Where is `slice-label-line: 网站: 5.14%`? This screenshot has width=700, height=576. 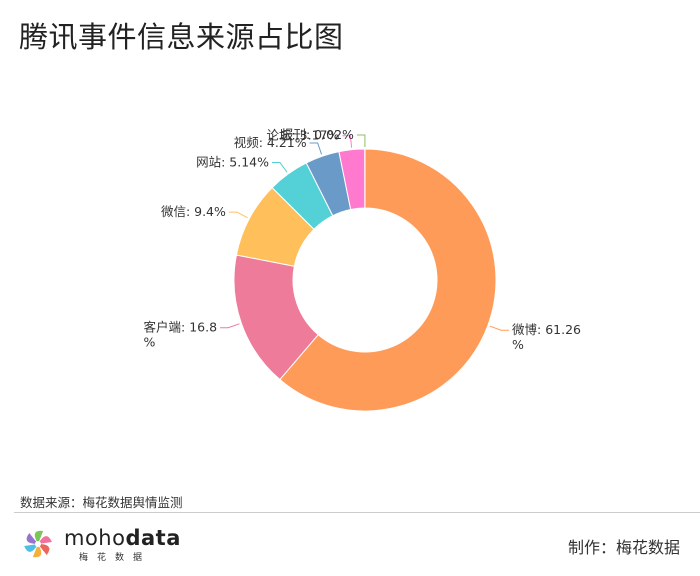
slice-label-line: 网站: 5.14% is located at coordinates (232, 162).